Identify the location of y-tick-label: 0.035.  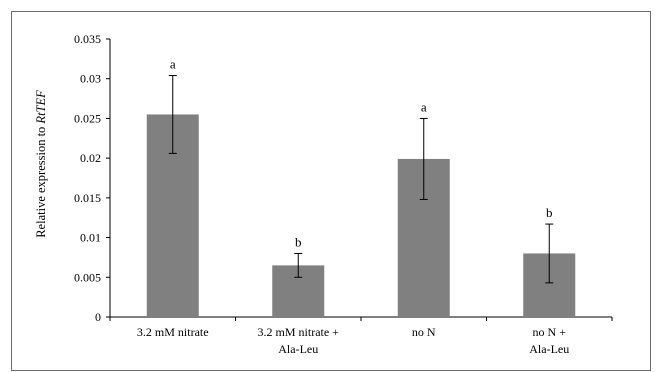
(87, 39).